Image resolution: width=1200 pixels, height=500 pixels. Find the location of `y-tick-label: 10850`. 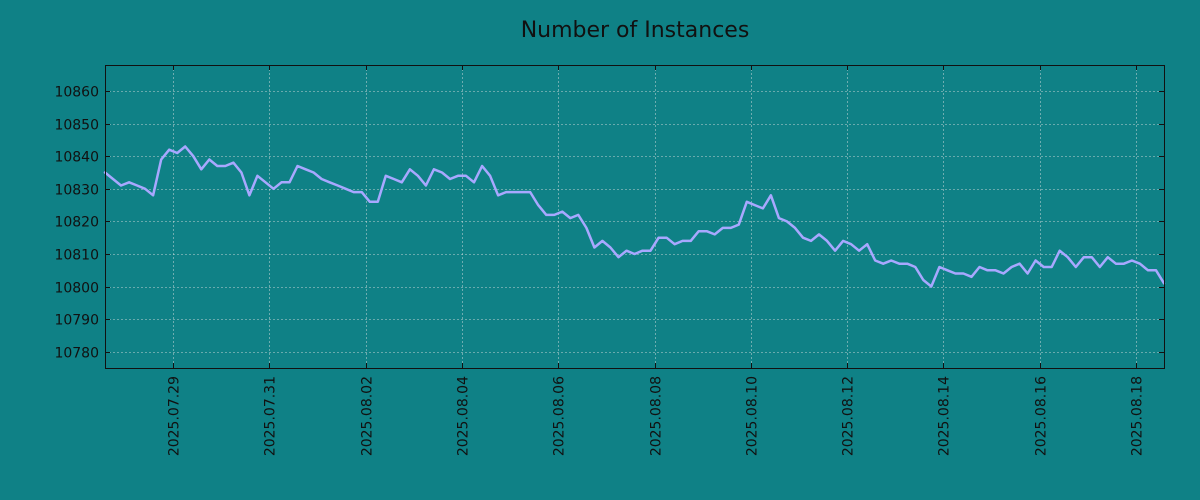

y-tick-label: 10850 is located at coordinates (76, 126).